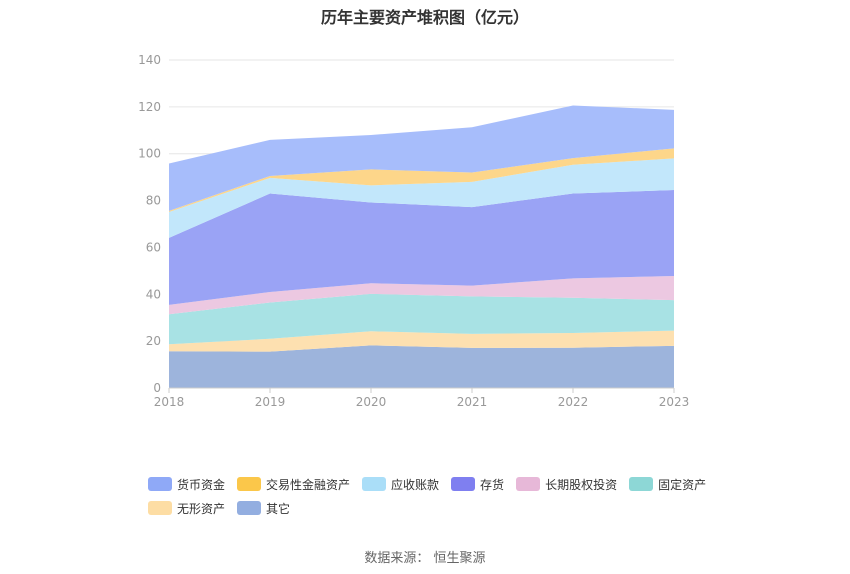  Describe the element at coordinates (573, 402) in the screenshot. I see `x-tick-label: 2022` at that location.